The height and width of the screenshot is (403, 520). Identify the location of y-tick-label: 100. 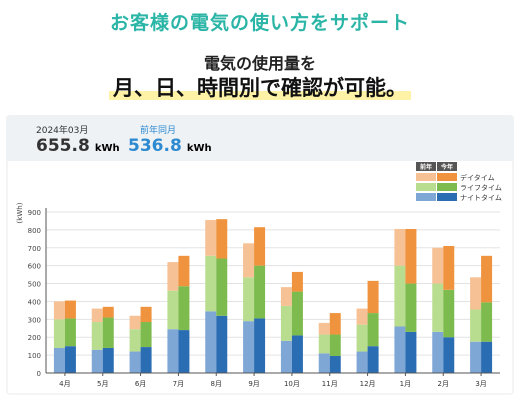
(34, 356).